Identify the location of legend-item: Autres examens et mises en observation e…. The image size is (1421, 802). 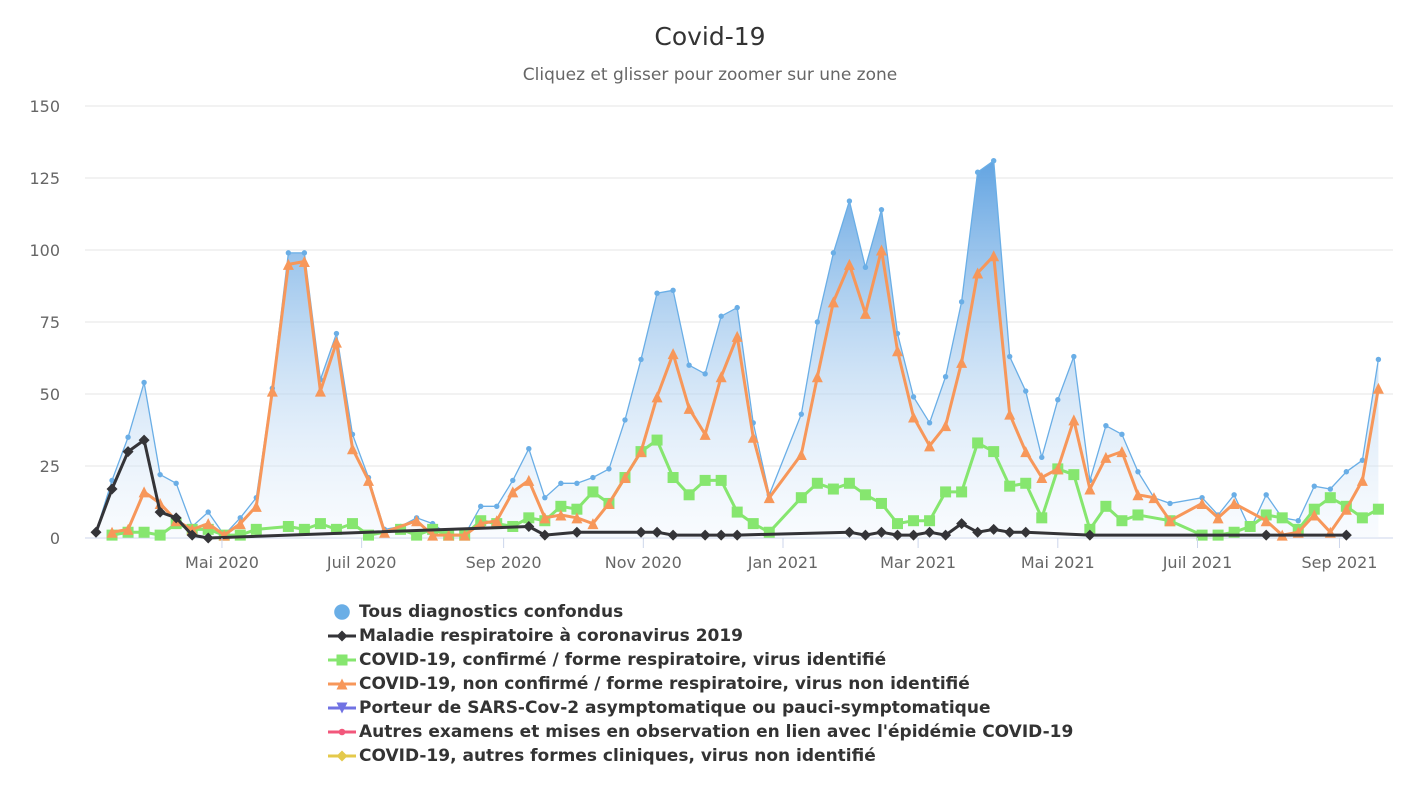
(700, 732).